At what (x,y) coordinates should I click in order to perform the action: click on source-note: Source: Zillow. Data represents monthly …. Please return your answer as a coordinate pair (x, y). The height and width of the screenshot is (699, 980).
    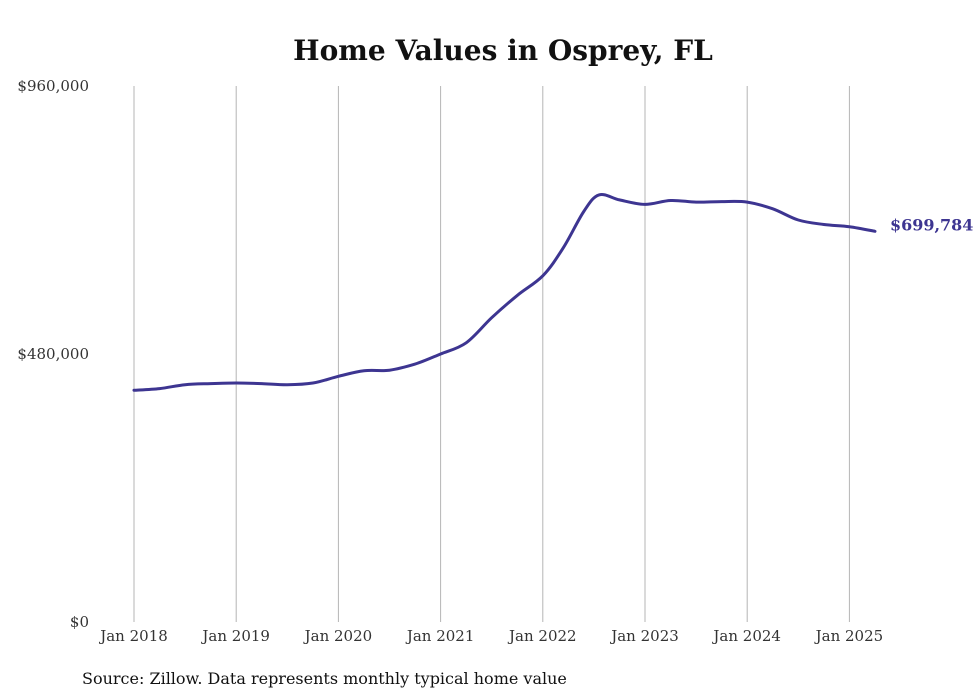
    Looking at the image, I should click on (324, 678).